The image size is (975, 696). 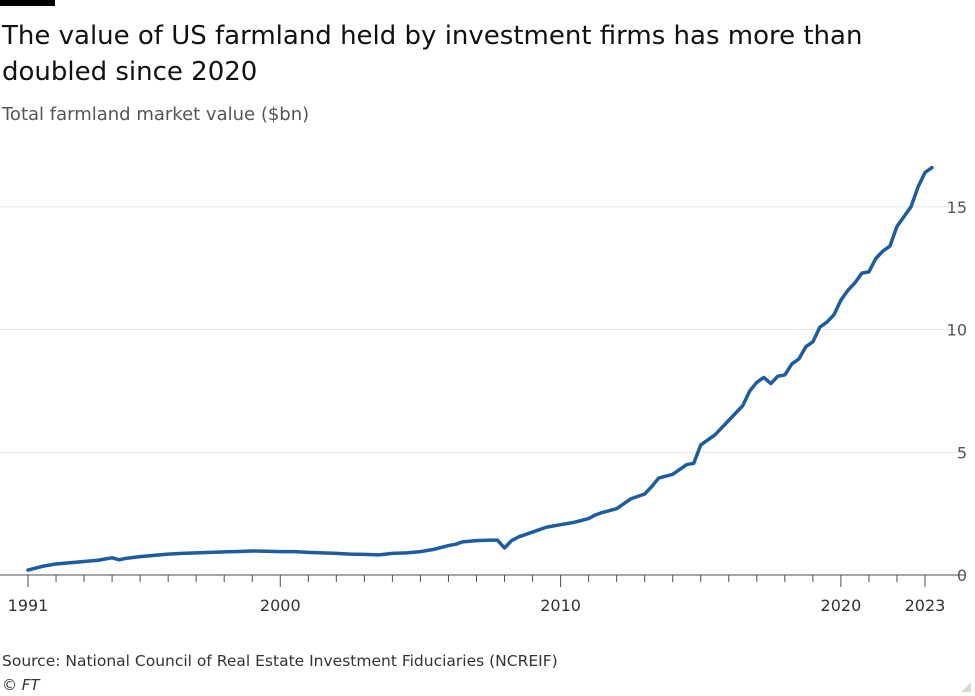 What do you see at coordinates (156, 114) in the screenshot?
I see `chart-subtitle: Total farmland market value ($bn)` at bounding box center [156, 114].